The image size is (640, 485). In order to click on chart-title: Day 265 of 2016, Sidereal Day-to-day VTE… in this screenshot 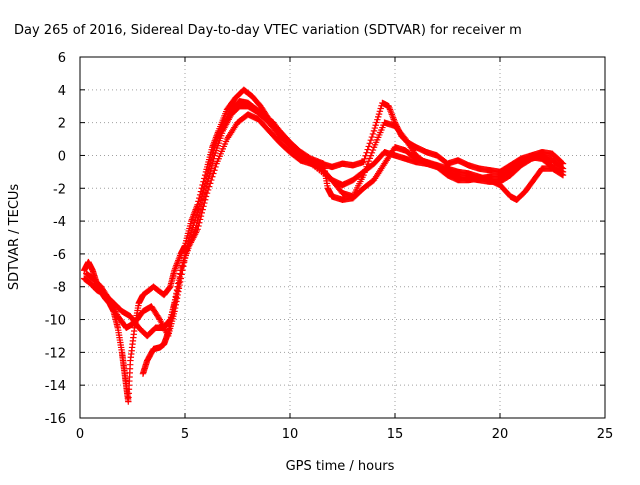, I will do `click(268, 30)`.